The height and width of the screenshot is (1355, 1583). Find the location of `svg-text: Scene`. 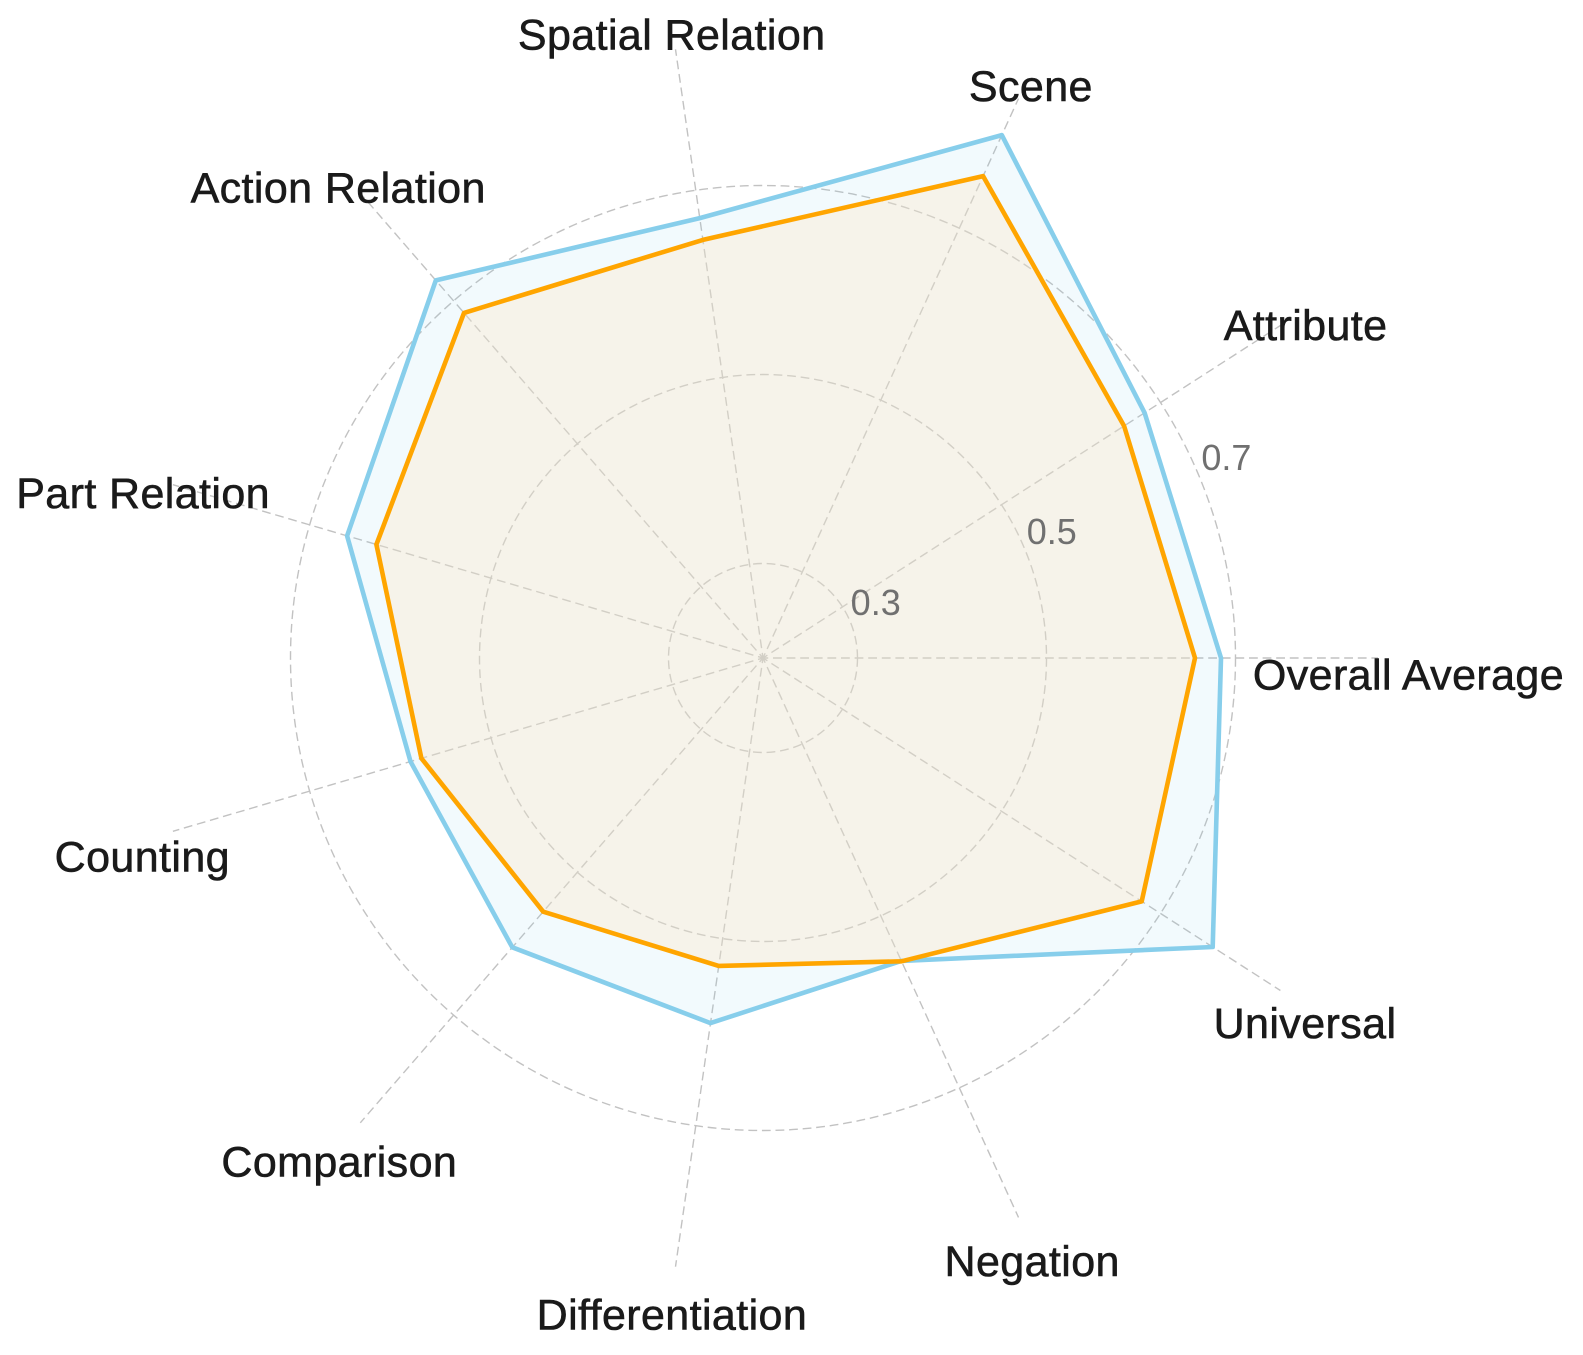

svg-text: Scene is located at coordinates (1031, 87).